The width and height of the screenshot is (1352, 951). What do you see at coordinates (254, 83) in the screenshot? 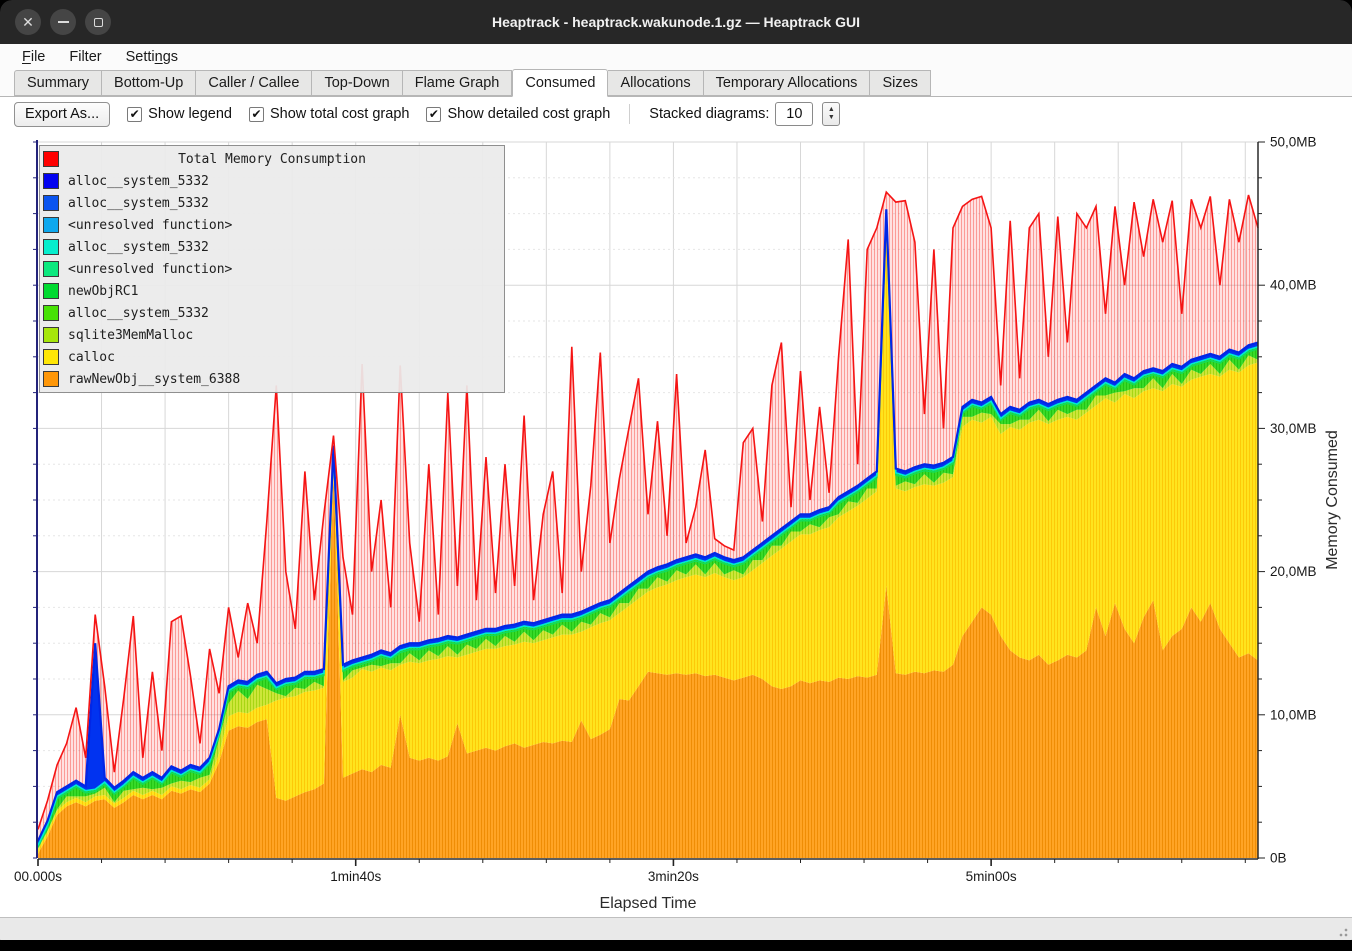
I see `tab-caller-callee: Caller / Callee` at bounding box center [254, 83].